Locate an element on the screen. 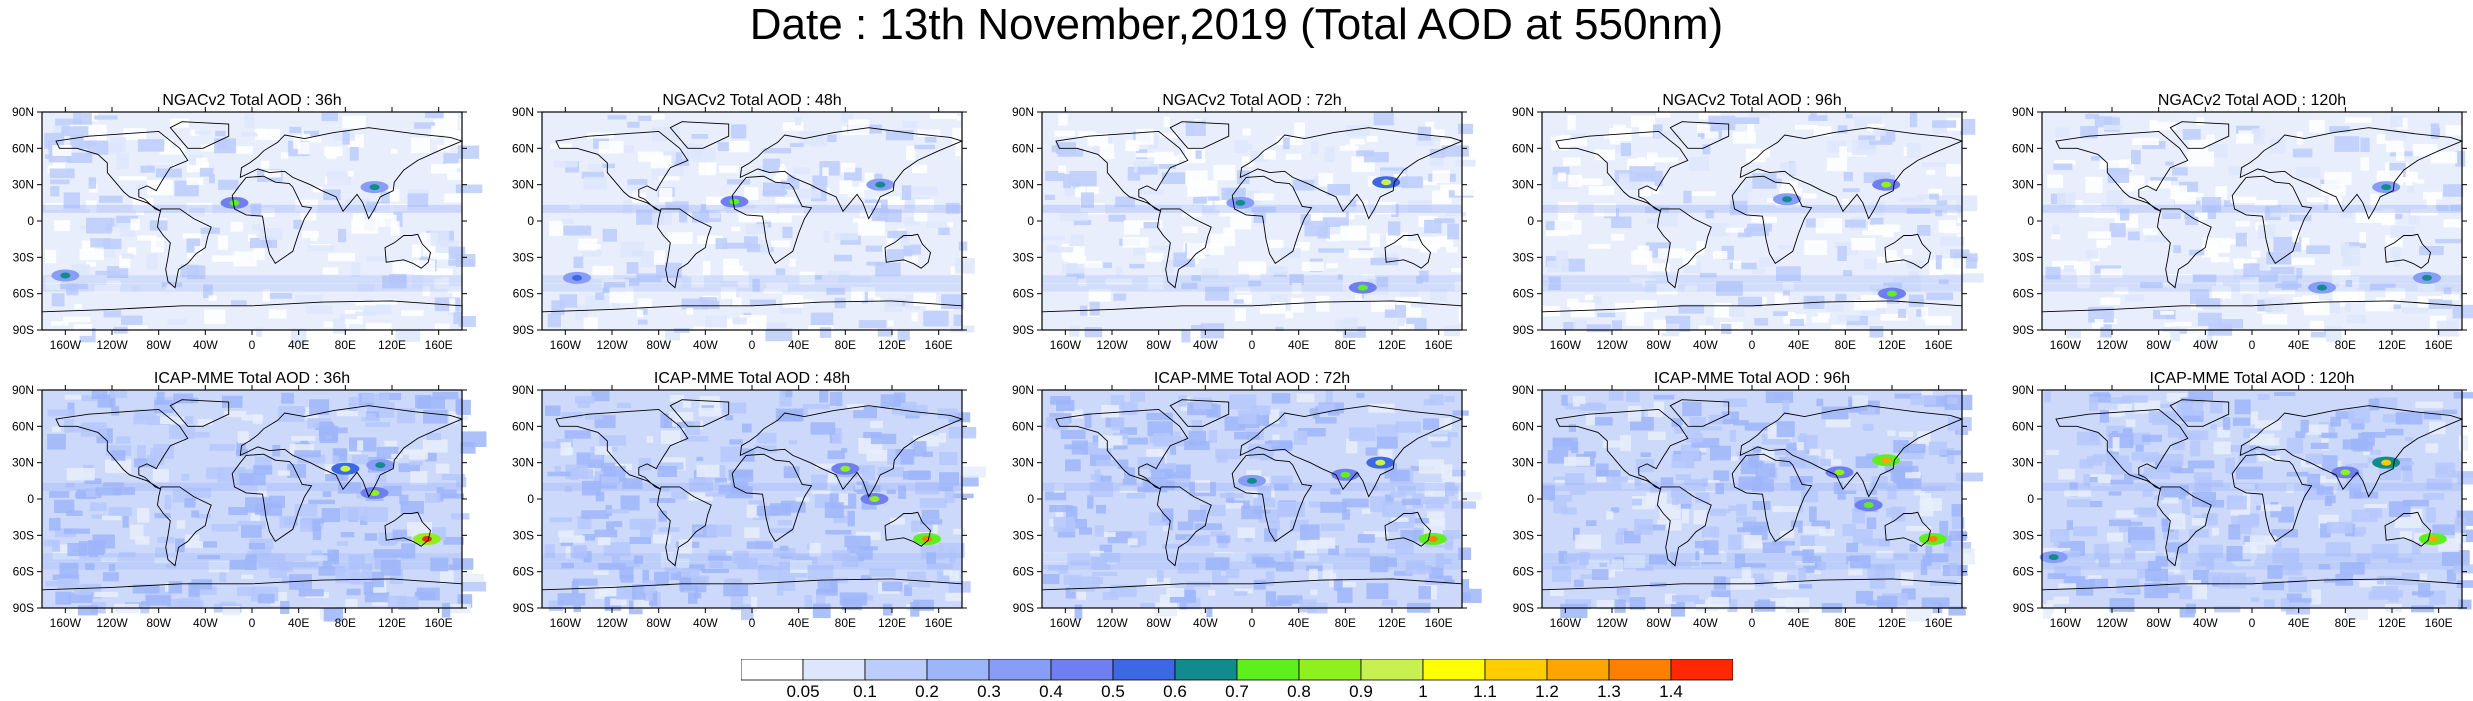 Image resolution: width=2473 pixels, height=701 pixels. colorbar-label: 0.7 is located at coordinates (1237, 691).